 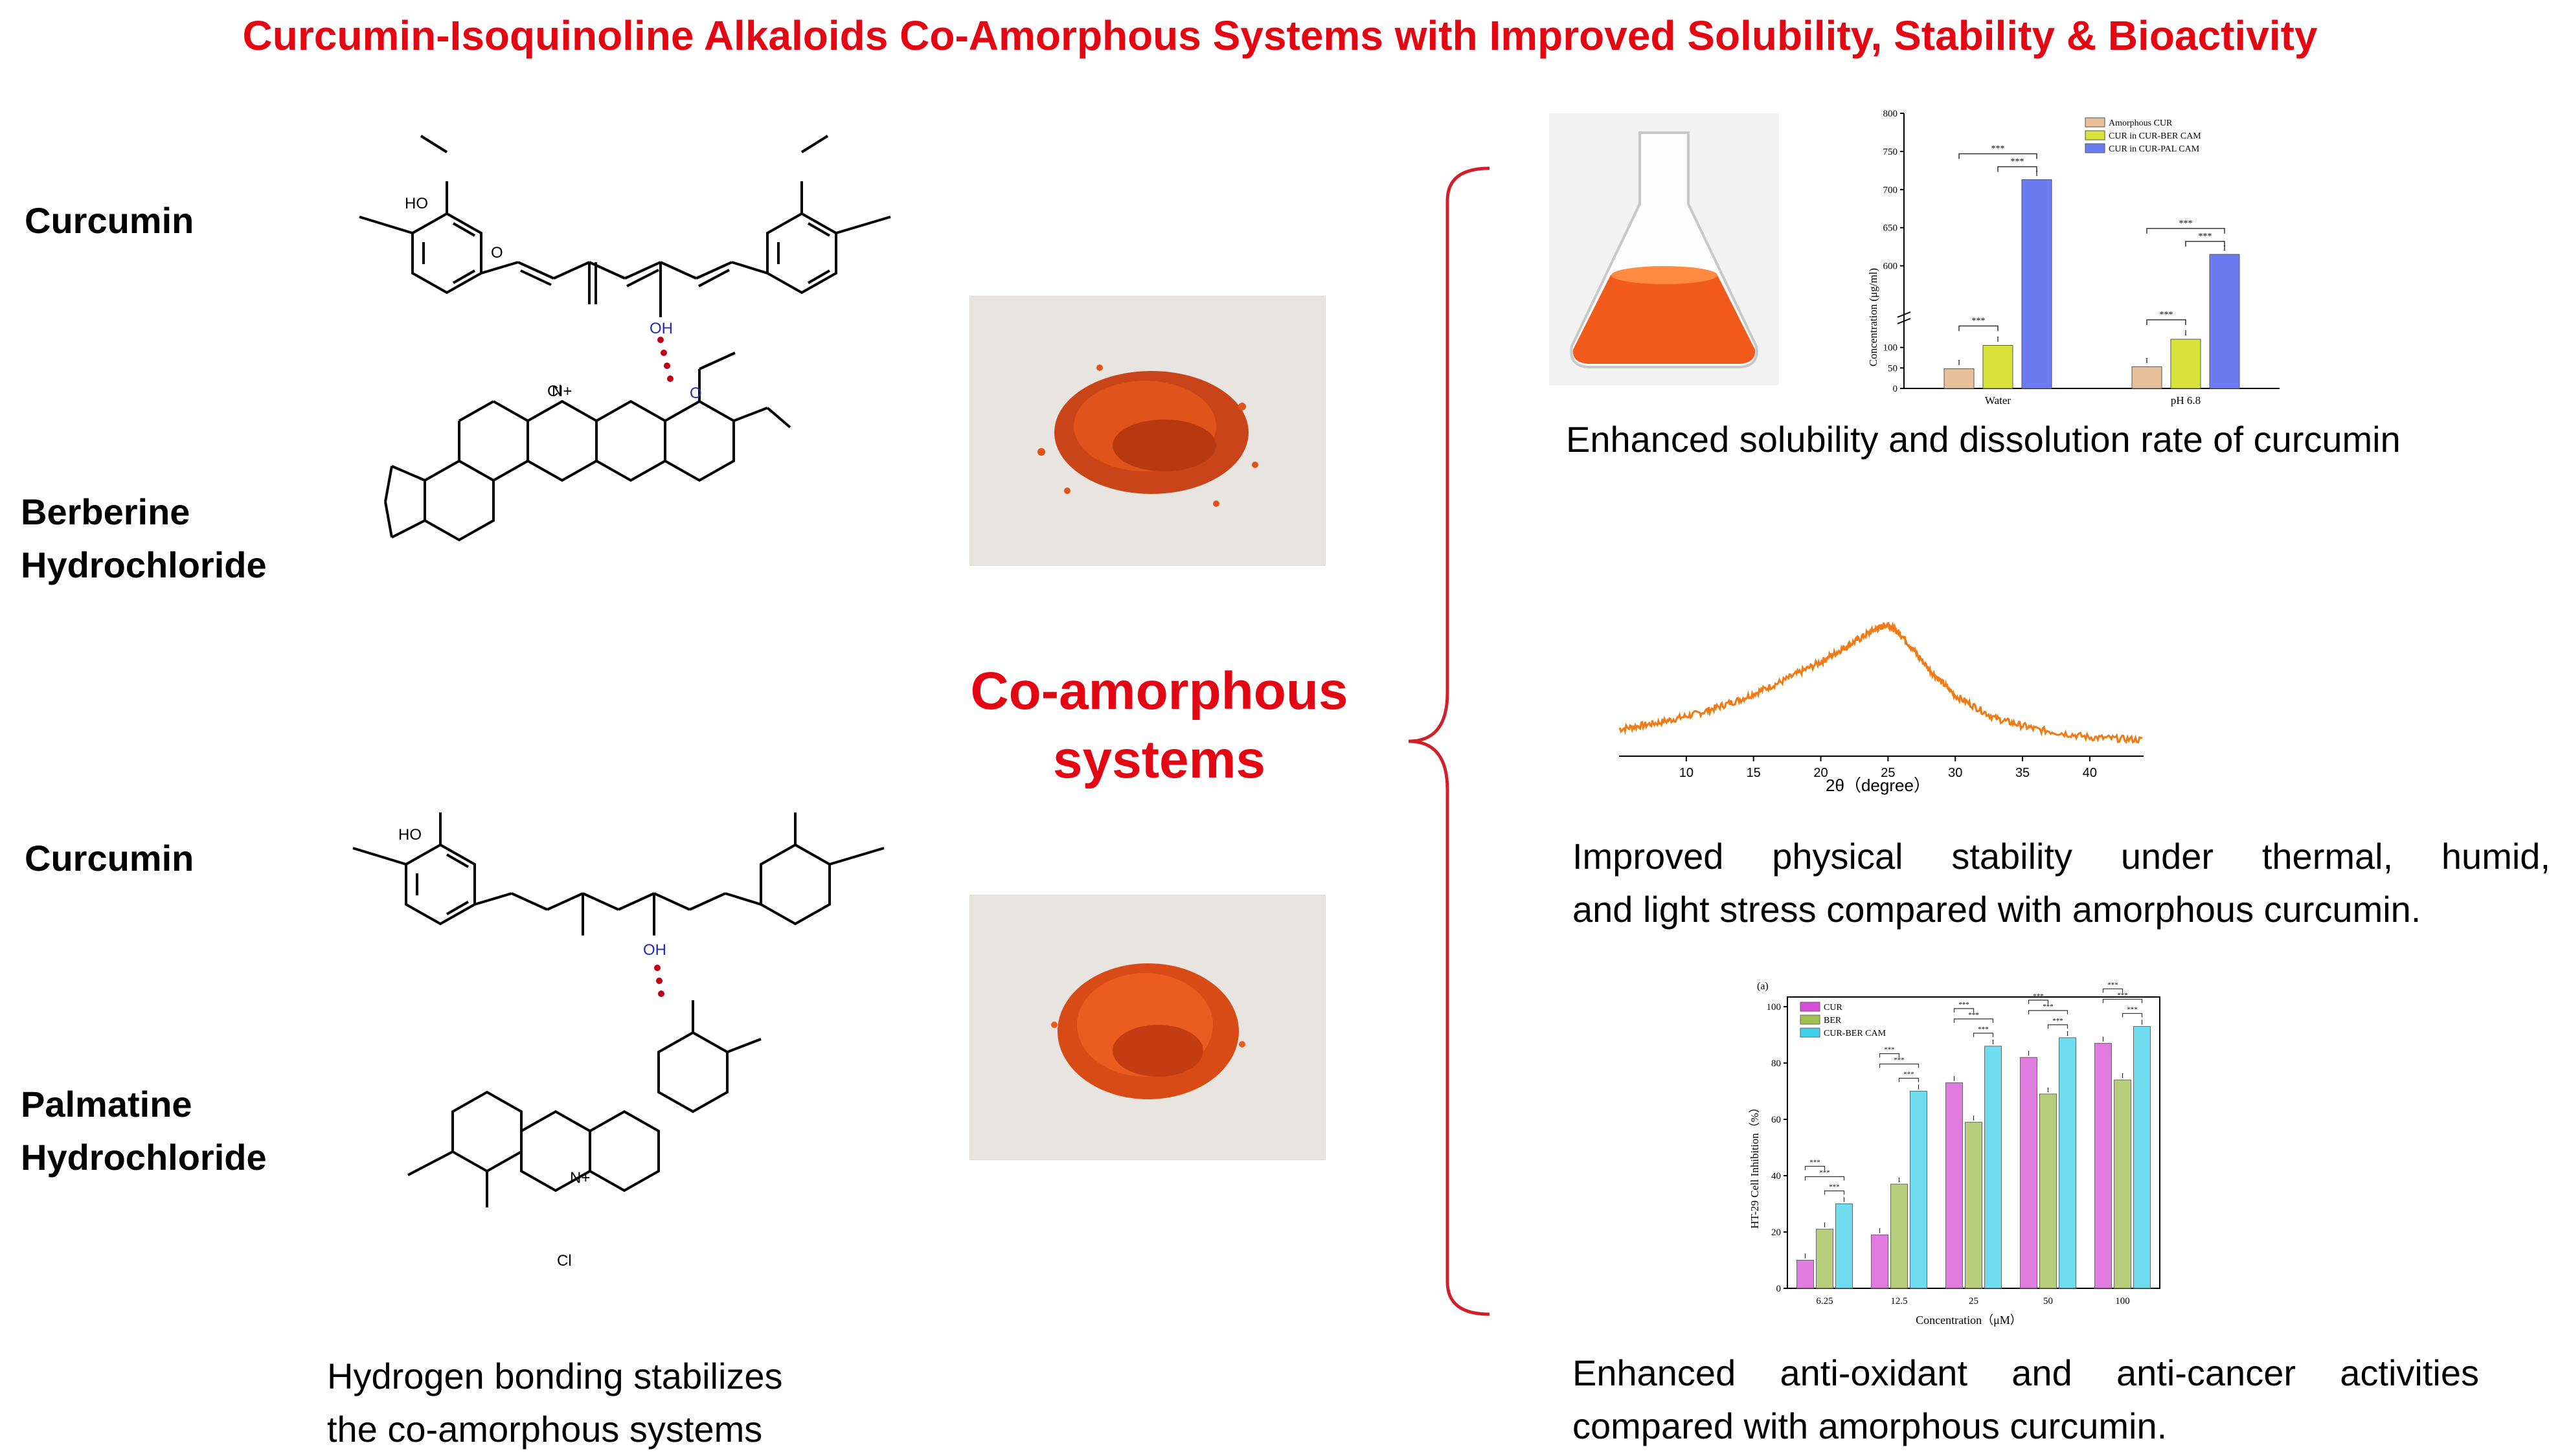 What do you see at coordinates (1449, 741) in the screenshot?
I see `grouping-brace` at bounding box center [1449, 741].